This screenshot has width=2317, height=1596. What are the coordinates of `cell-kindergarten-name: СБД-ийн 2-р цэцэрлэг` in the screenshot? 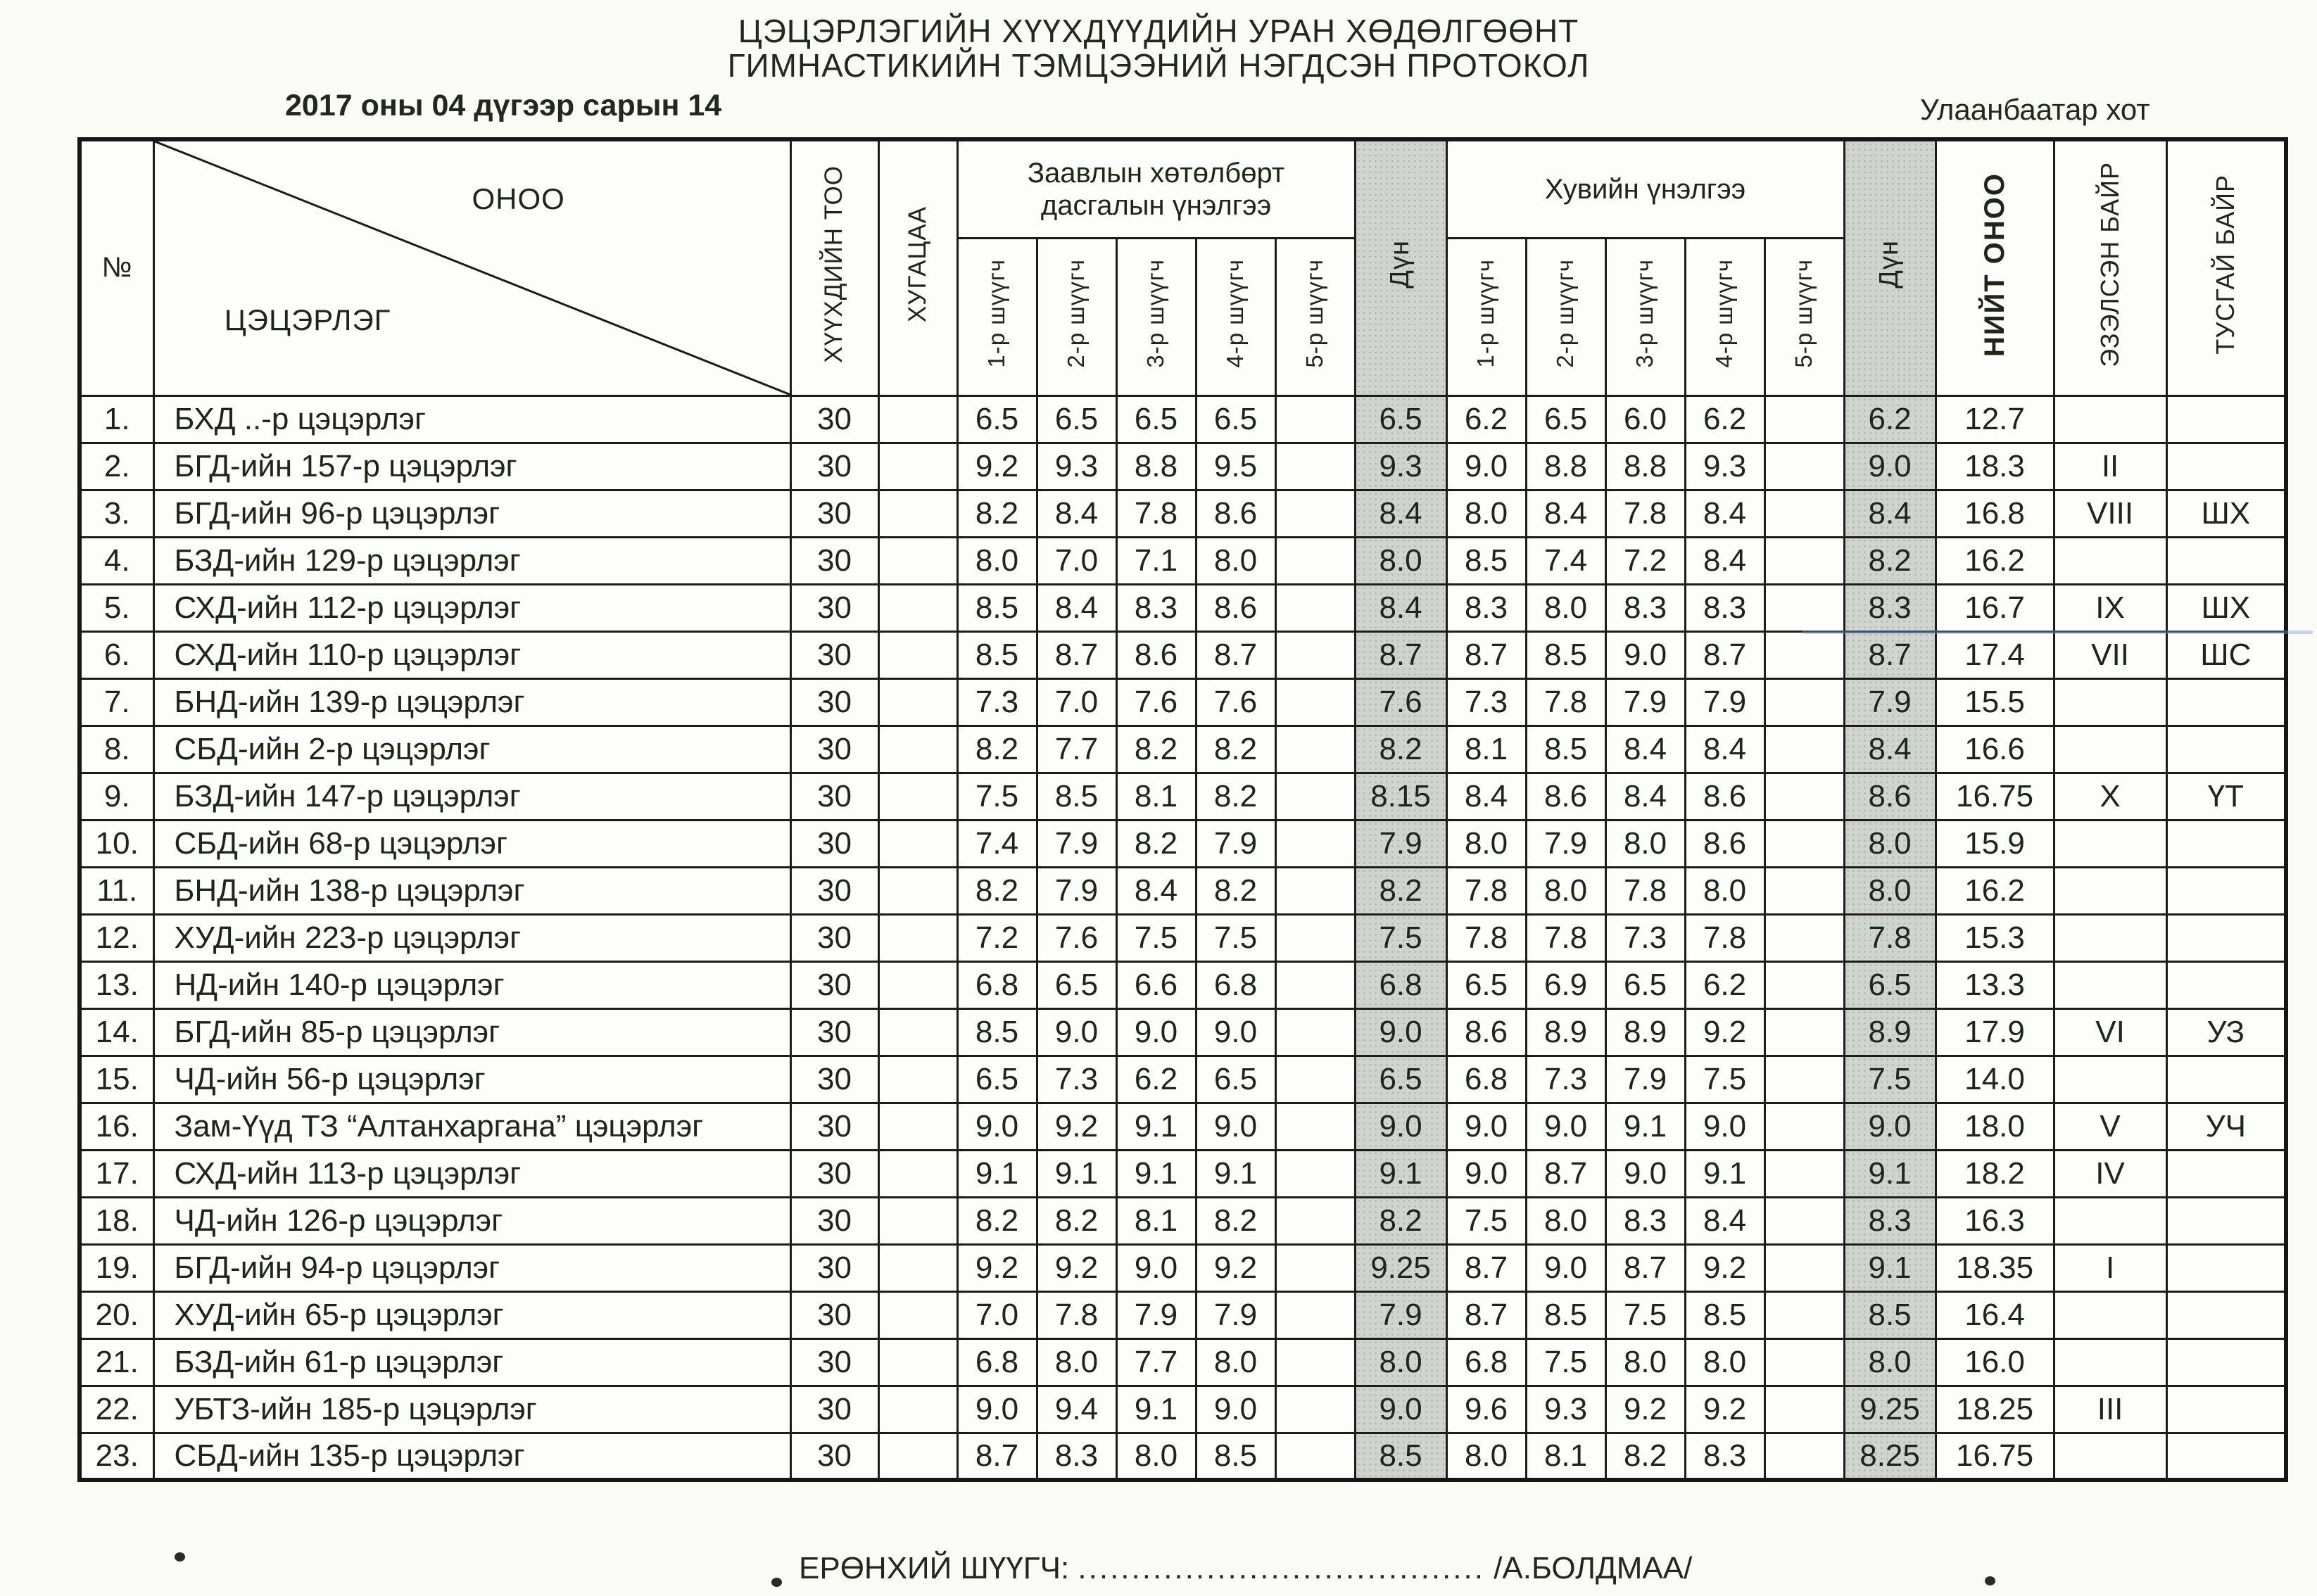 It's located at (472, 749).